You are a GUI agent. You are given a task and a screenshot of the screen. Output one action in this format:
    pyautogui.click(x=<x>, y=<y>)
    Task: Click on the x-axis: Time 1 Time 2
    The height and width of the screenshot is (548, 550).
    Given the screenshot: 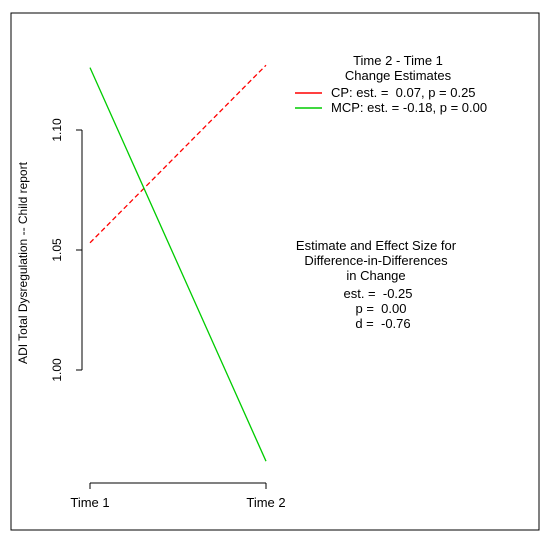 What is the action you would take?
    pyautogui.click(x=178, y=496)
    